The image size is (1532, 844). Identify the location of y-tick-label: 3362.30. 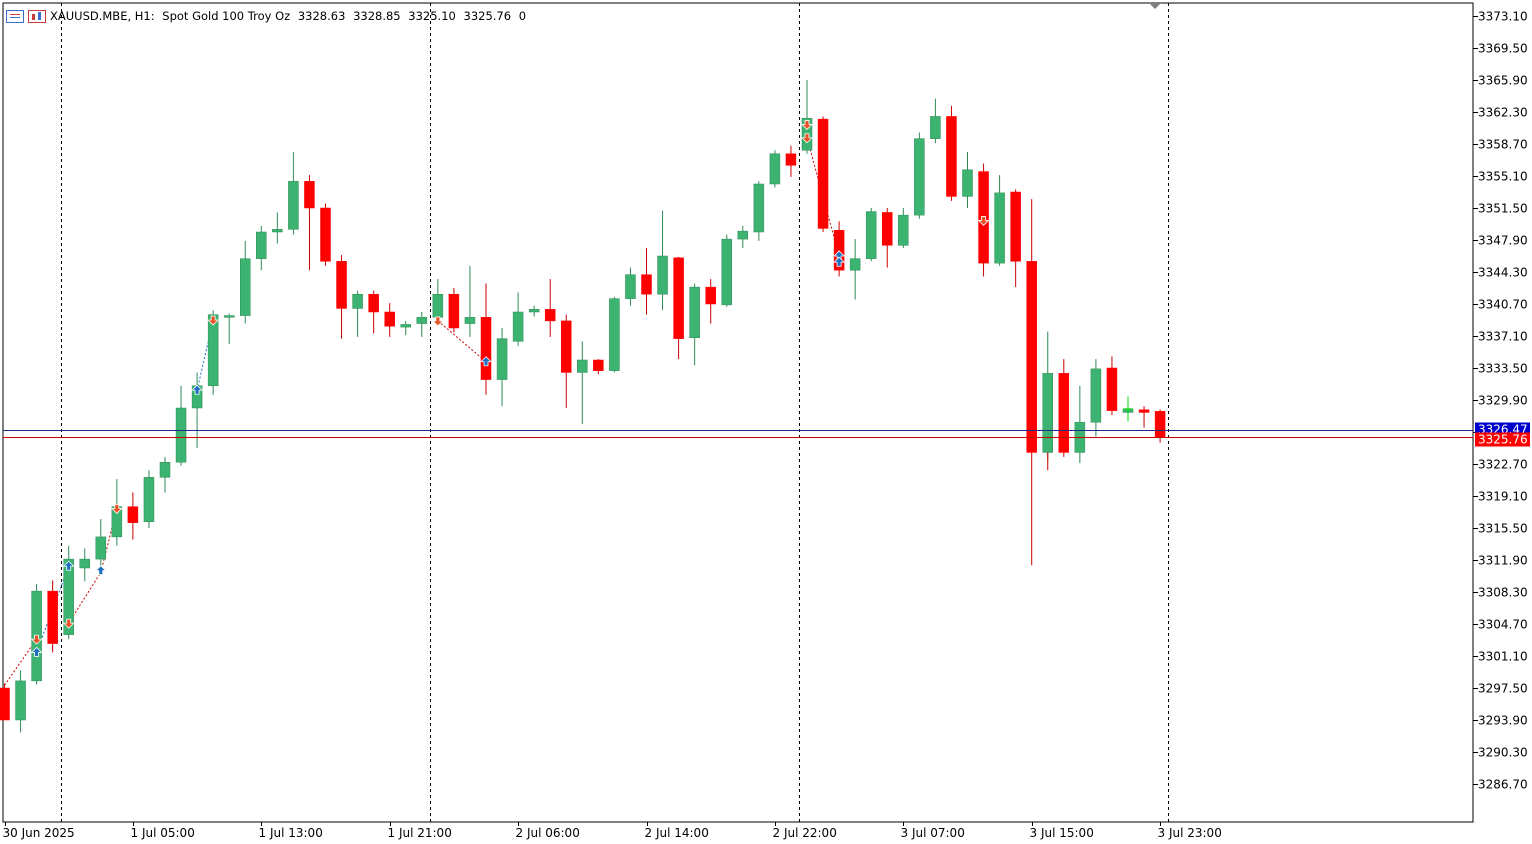
(1503, 113).